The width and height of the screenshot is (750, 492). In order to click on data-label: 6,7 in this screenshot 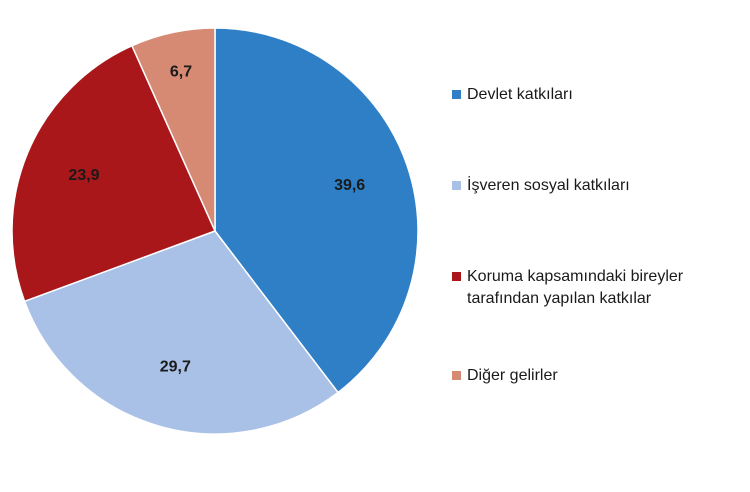, I will do `click(181, 71)`.